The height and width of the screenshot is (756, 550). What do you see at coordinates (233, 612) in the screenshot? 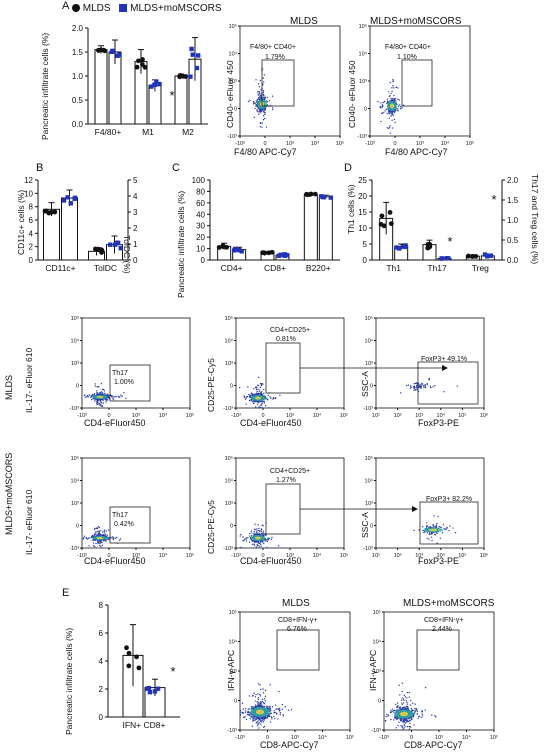
I see `flow-e-mlds-ytick-label: 10⁵` at bounding box center [233, 612].